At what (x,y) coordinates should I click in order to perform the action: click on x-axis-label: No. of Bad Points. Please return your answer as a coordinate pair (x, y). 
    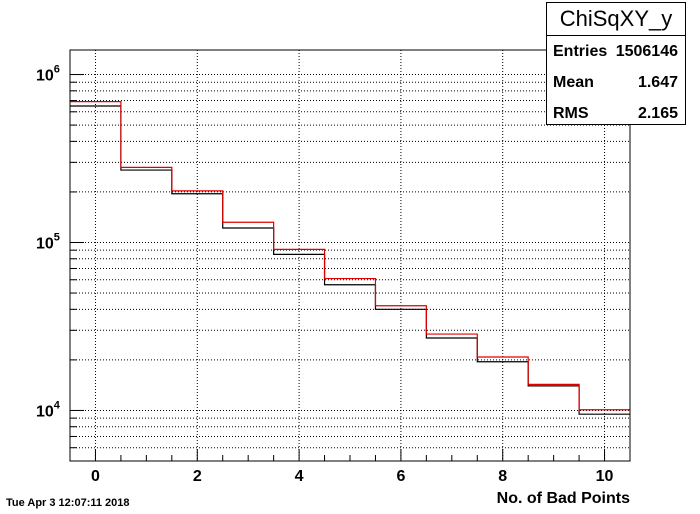
    Looking at the image, I should click on (563, 498).